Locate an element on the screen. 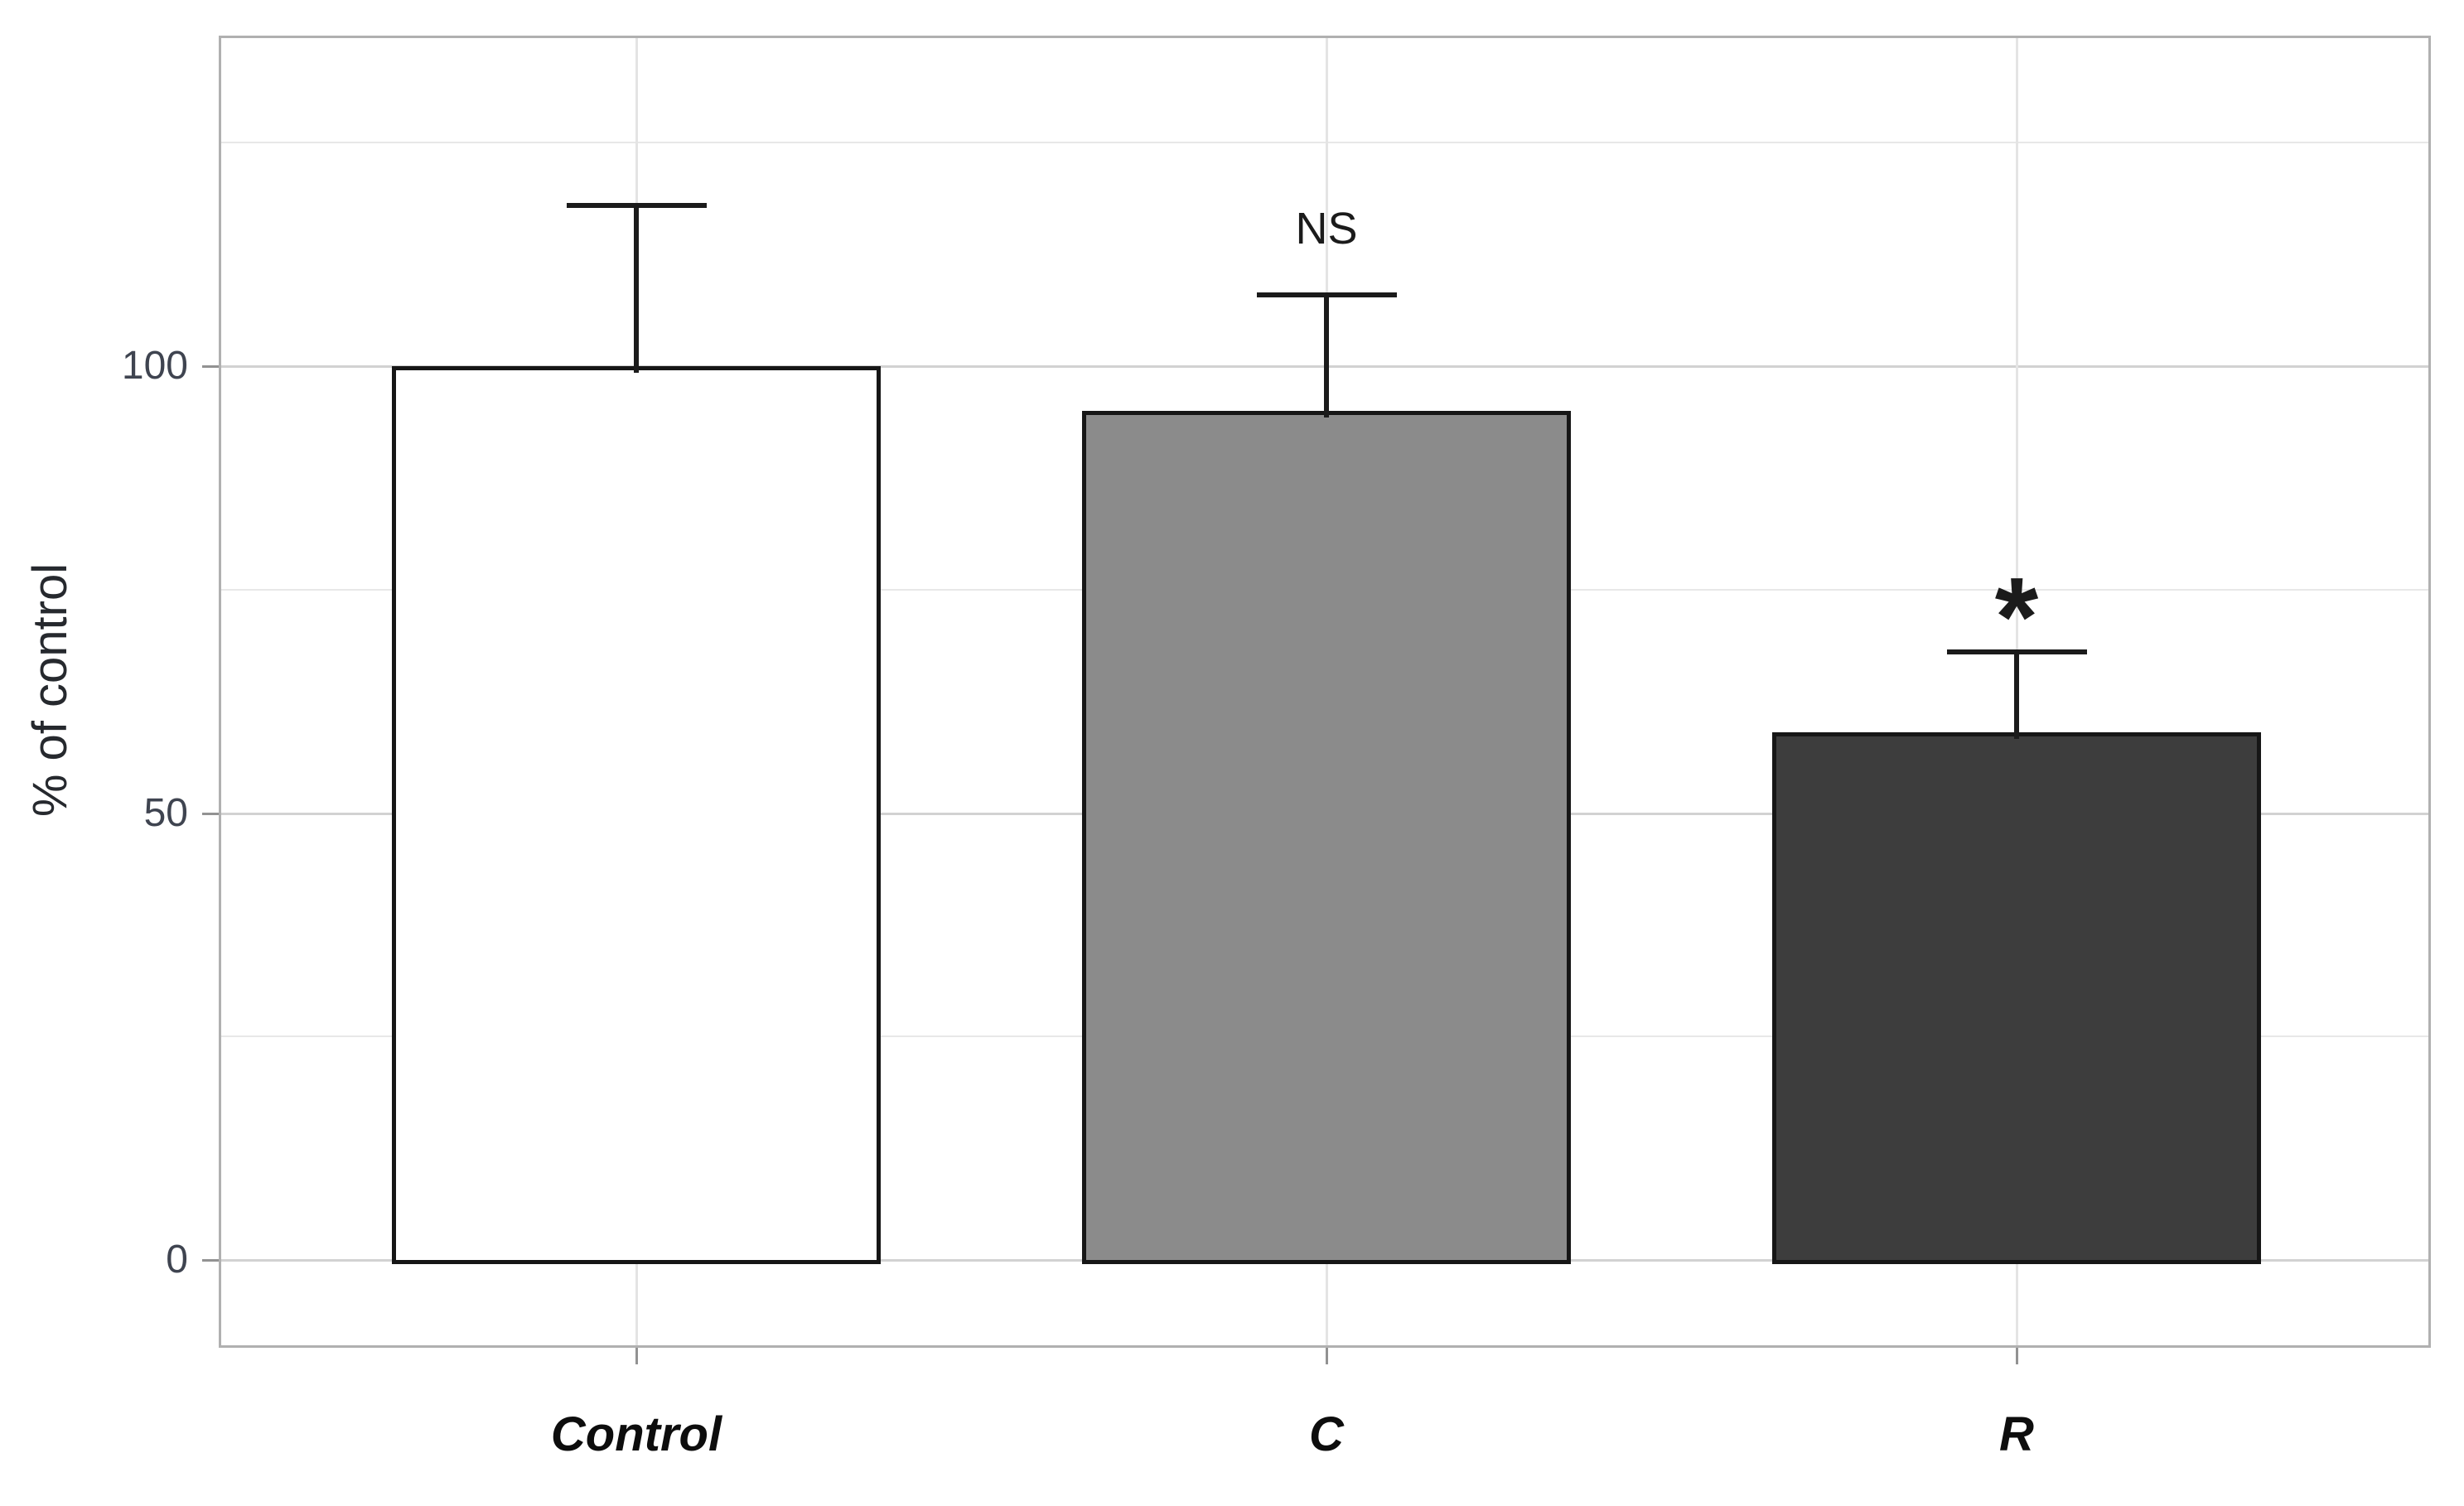 The image size is (2464, 1506). y-axis-title: % of control is located at coordinates (50, 690).